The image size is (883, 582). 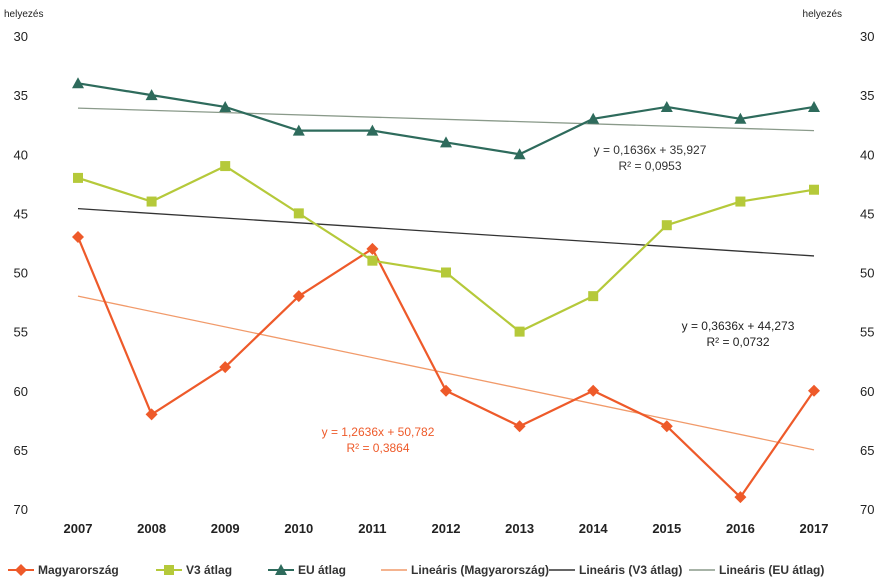 I want to click on x-tick-label: 2012, so click(x=446, y=528).